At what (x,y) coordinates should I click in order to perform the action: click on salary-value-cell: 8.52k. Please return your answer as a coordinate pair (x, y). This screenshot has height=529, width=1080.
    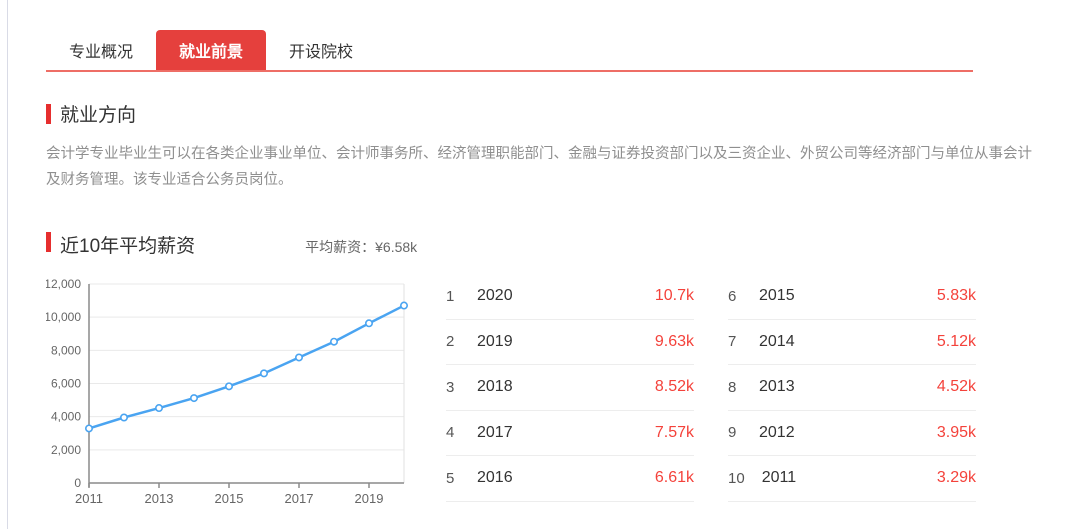
    Looking at the image, I should click on (674, 387).